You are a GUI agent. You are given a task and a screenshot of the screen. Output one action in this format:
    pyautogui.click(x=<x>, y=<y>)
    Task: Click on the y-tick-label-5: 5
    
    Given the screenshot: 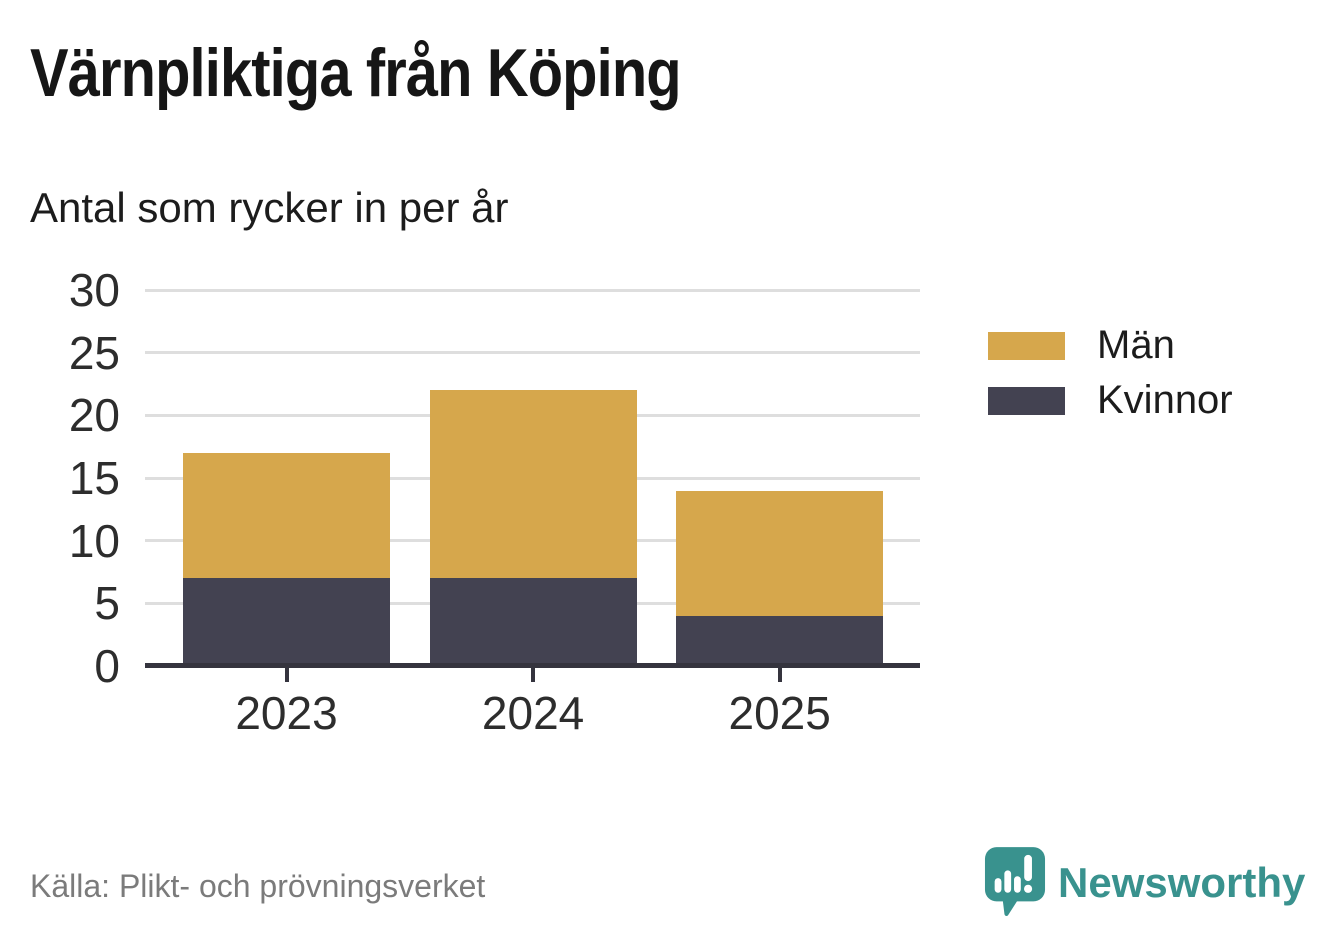 What is the action you would take?
    pyautogui.click(x=107, y=603)
    